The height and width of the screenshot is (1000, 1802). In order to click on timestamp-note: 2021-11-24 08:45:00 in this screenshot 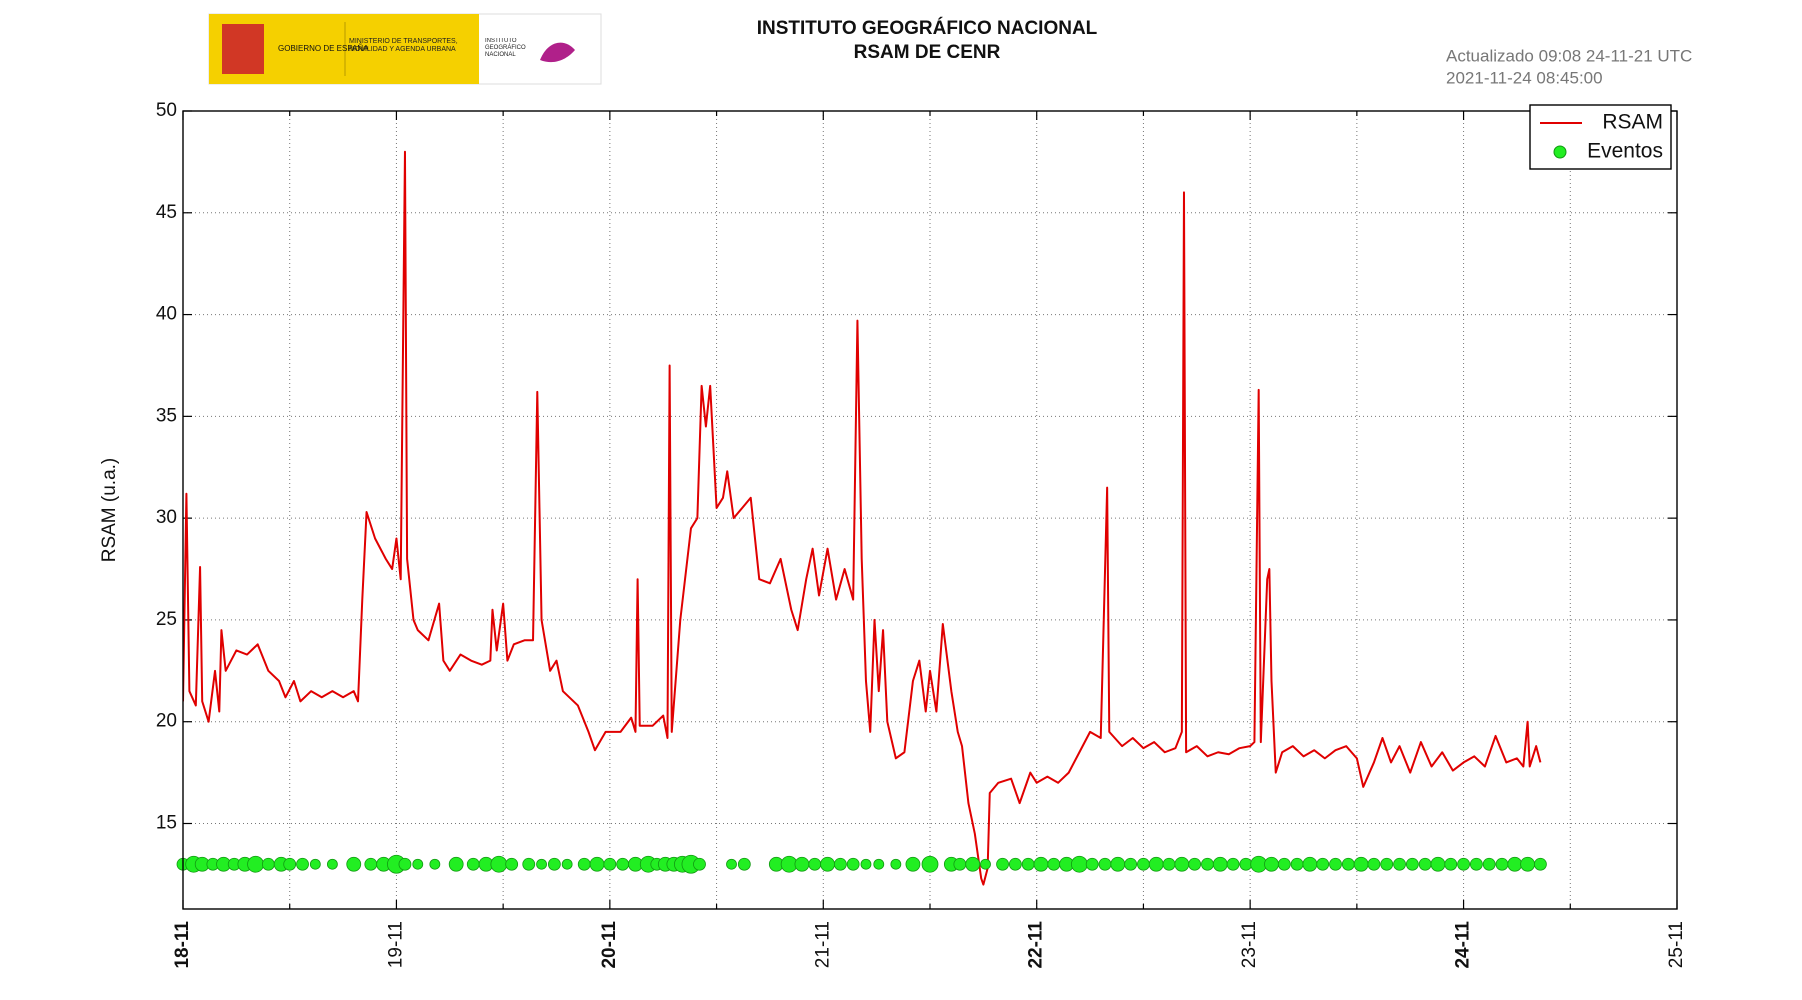, I will do `click(1524, 77)`.